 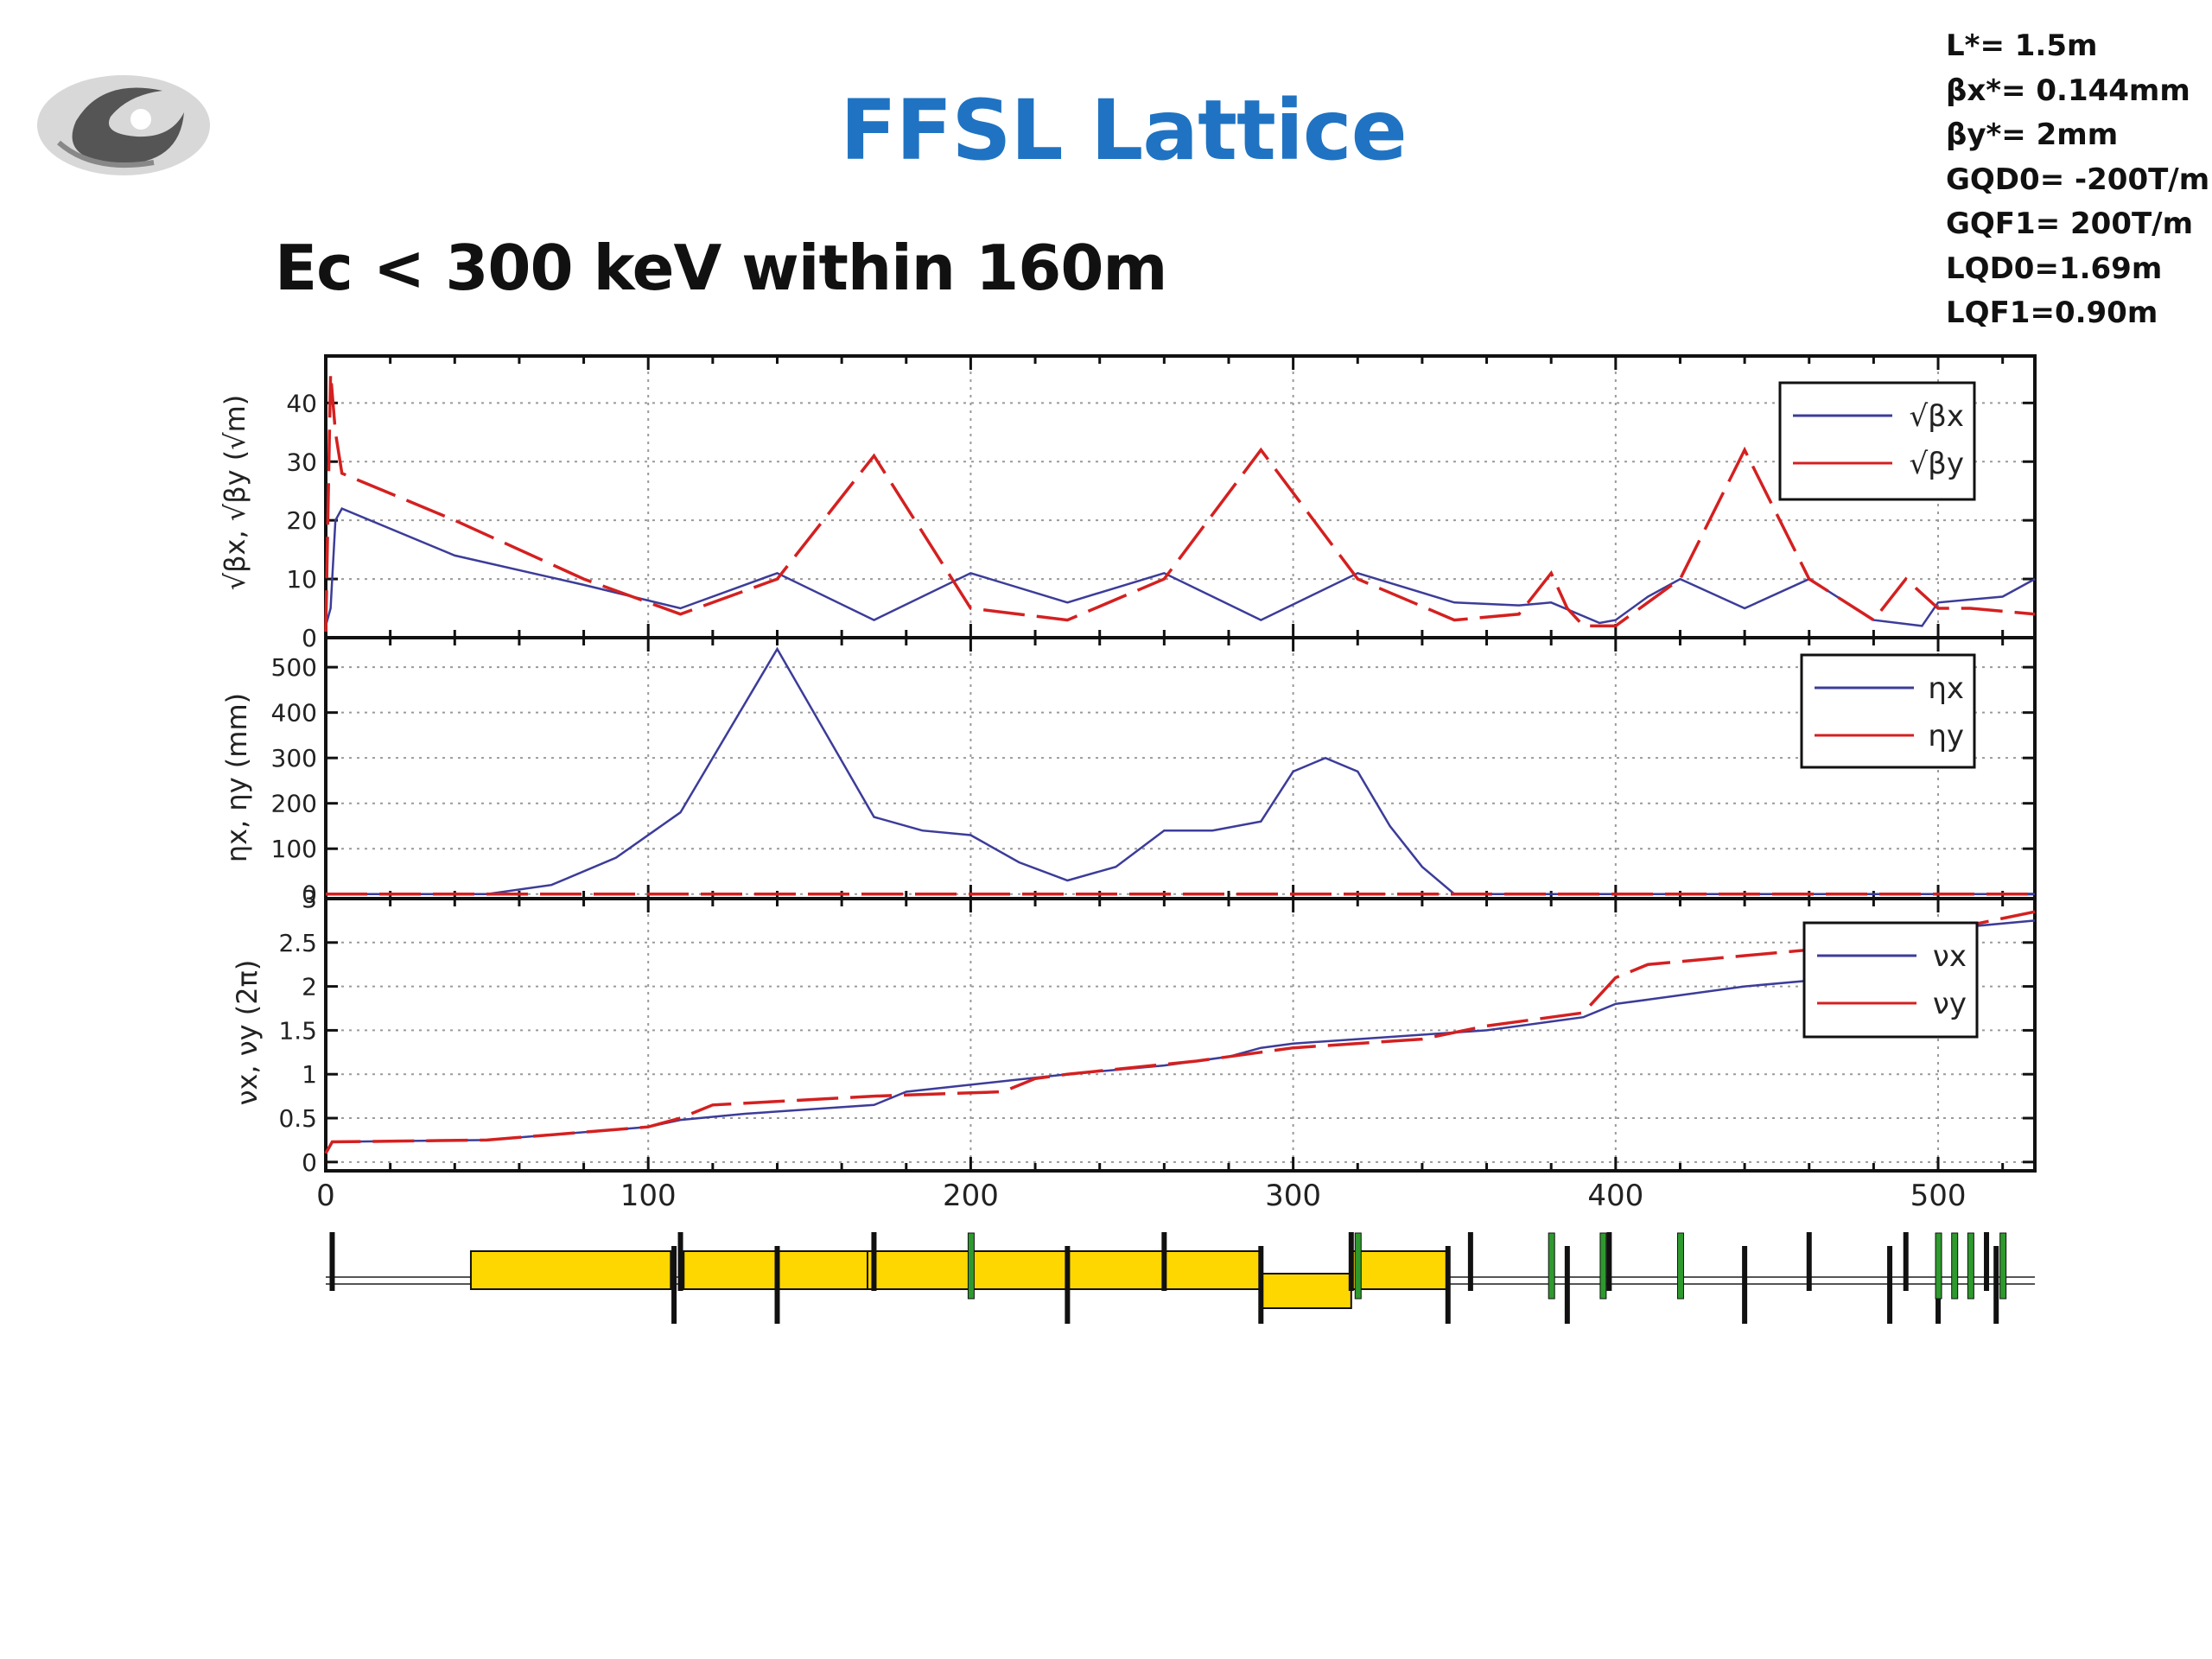 I want to click on y-axis-label: ηx, ηy (mm), so click(x=236, y=777).